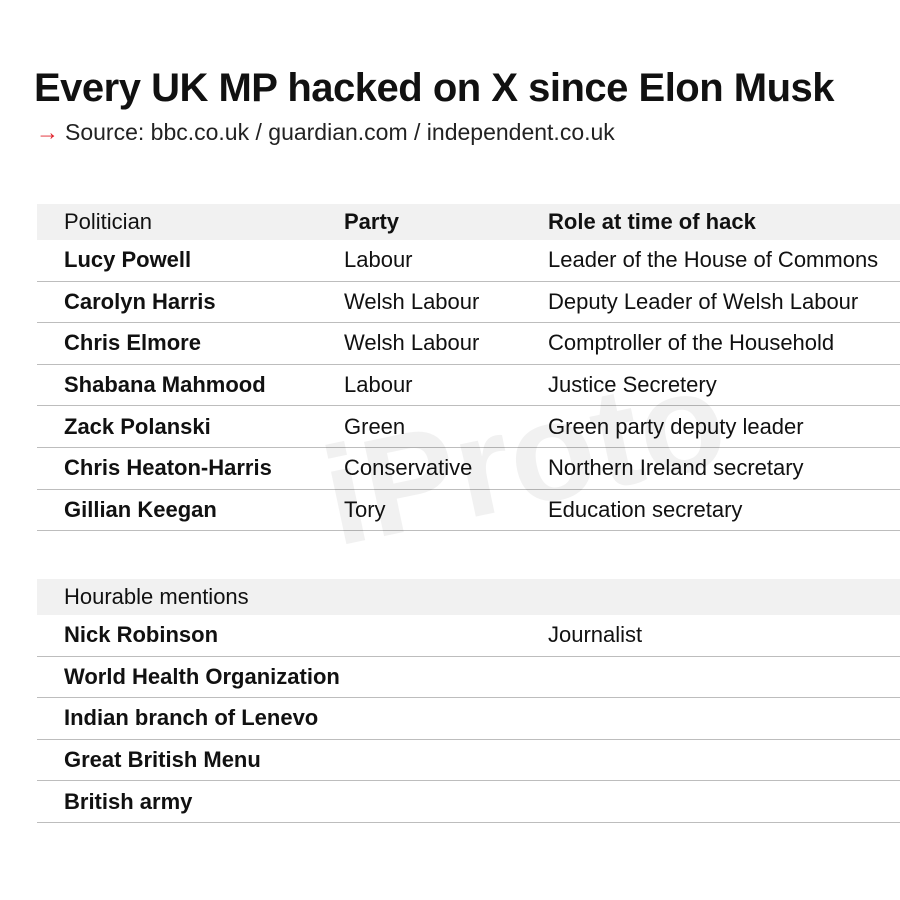  What do you see at coordinates (408, 468) in the screenshot?
I see `party-cell: Conservative` at bounding box center [408, 468].